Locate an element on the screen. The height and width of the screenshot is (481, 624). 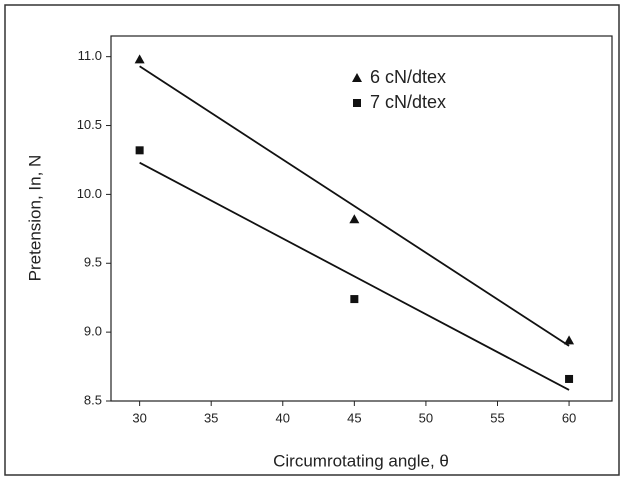
y-tick-label: 8.5 is located at coordinates (93, 399).